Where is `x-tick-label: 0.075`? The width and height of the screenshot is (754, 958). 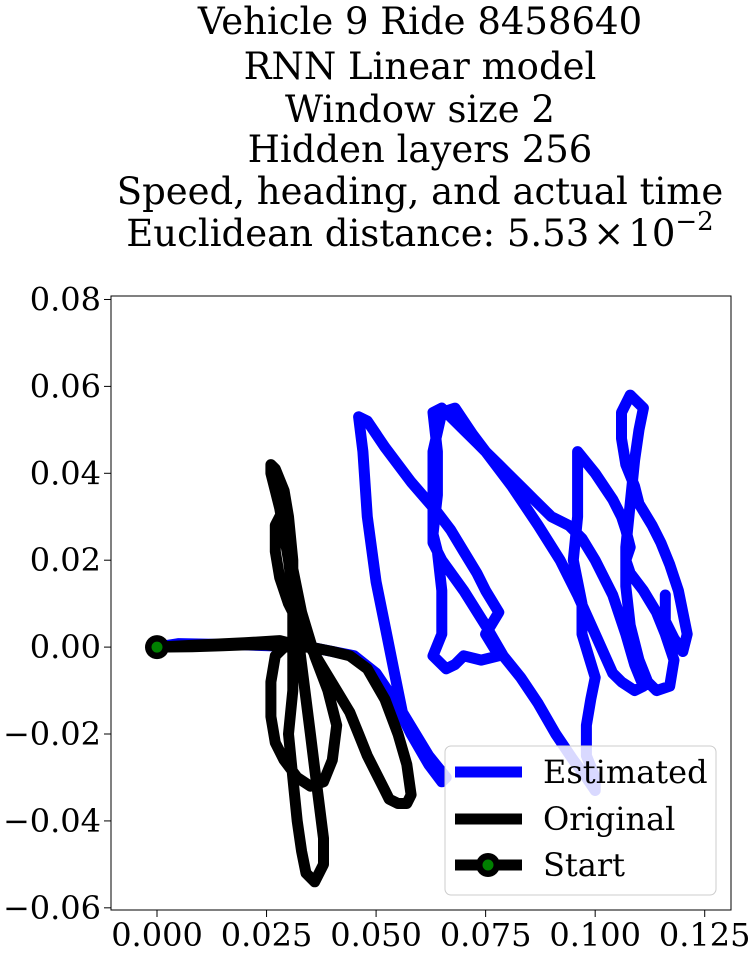 x-tick-label: 0.075 is located at coordinates (486, 935).